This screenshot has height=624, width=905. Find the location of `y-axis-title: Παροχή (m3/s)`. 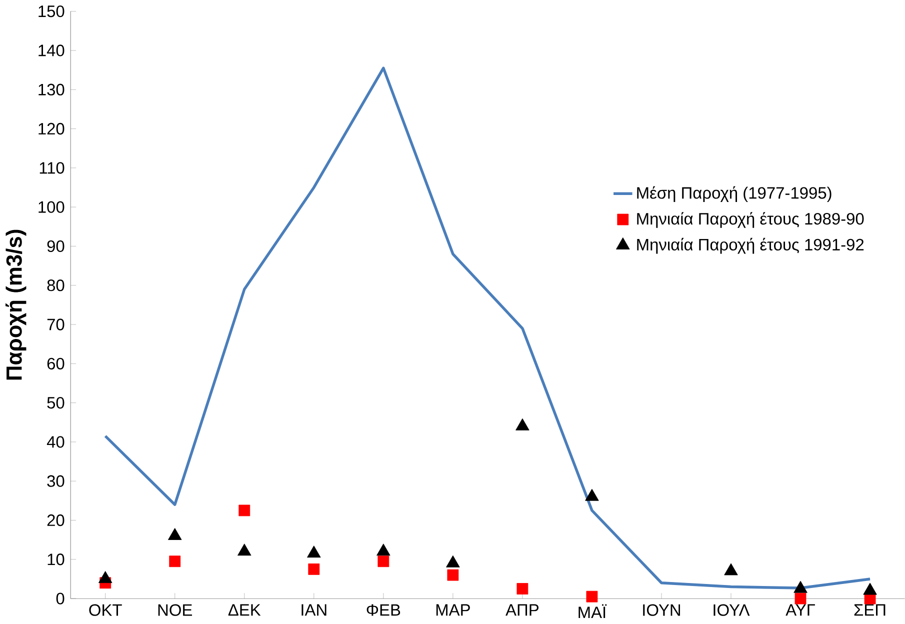

y-axis-title: Παροχή (m3/s) is located at coordinates (15, 305).